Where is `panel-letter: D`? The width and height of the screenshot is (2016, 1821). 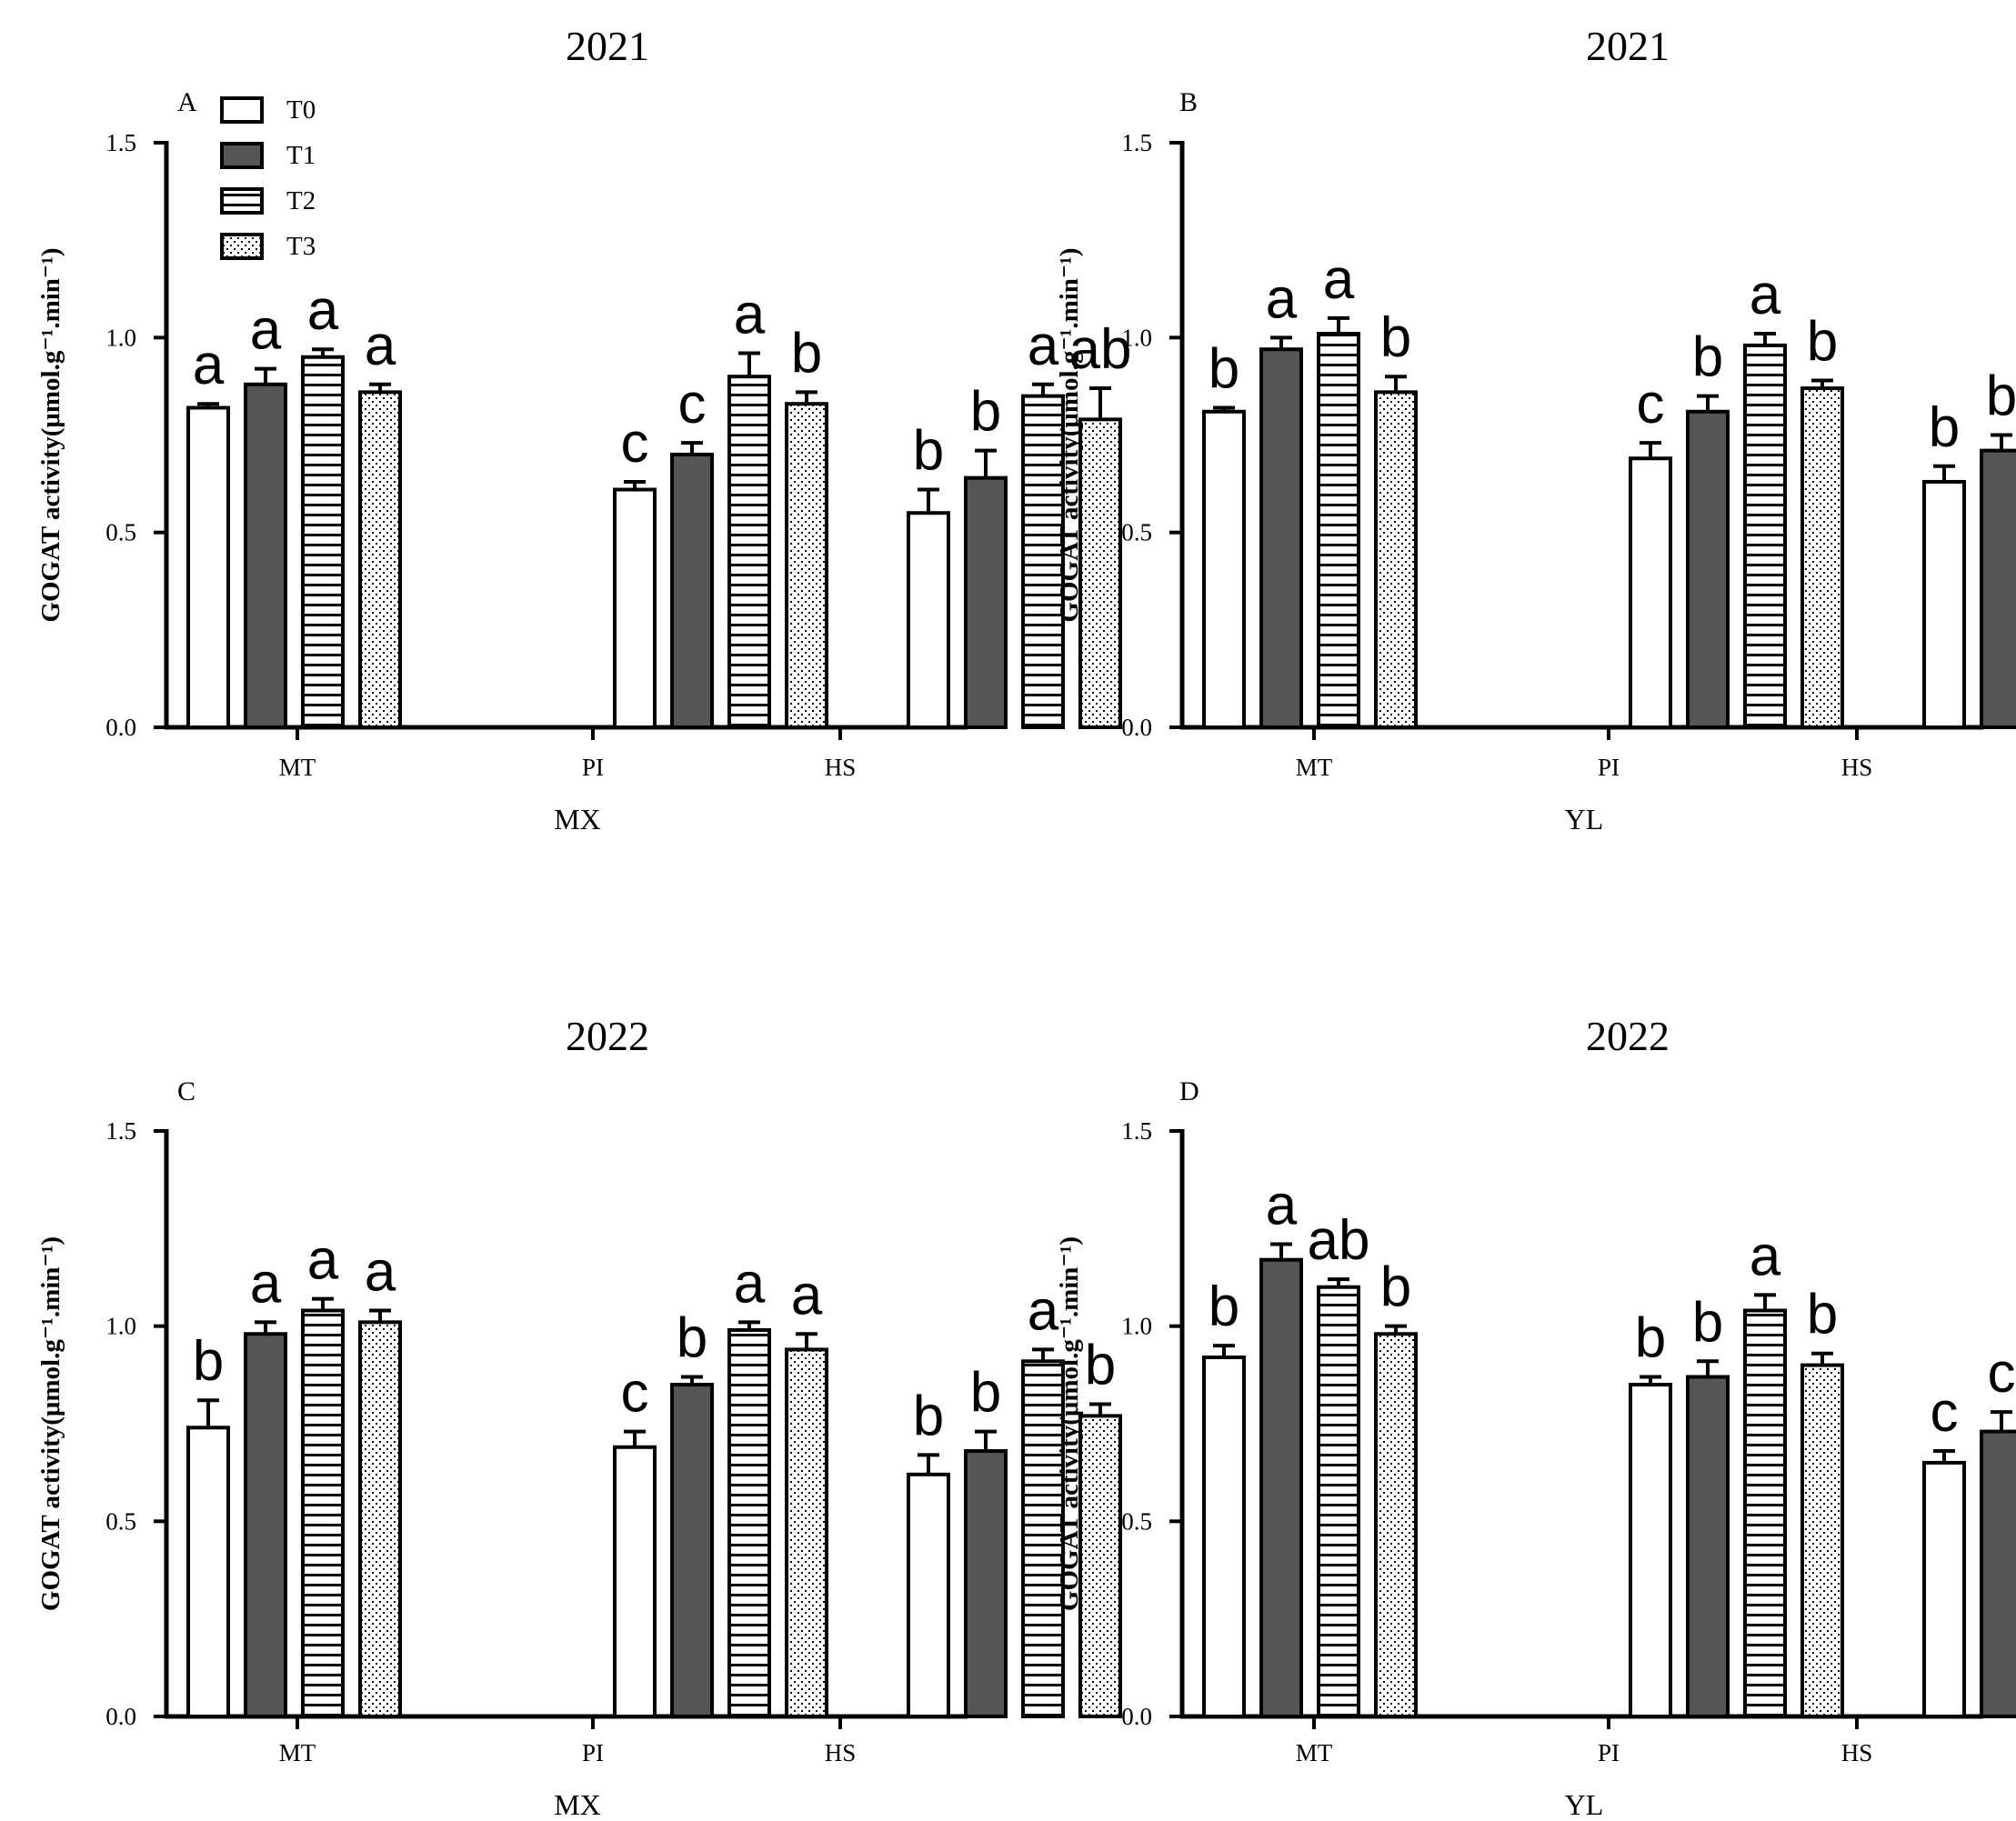 panel-letter: D is located at coordinates (1189, 1091).